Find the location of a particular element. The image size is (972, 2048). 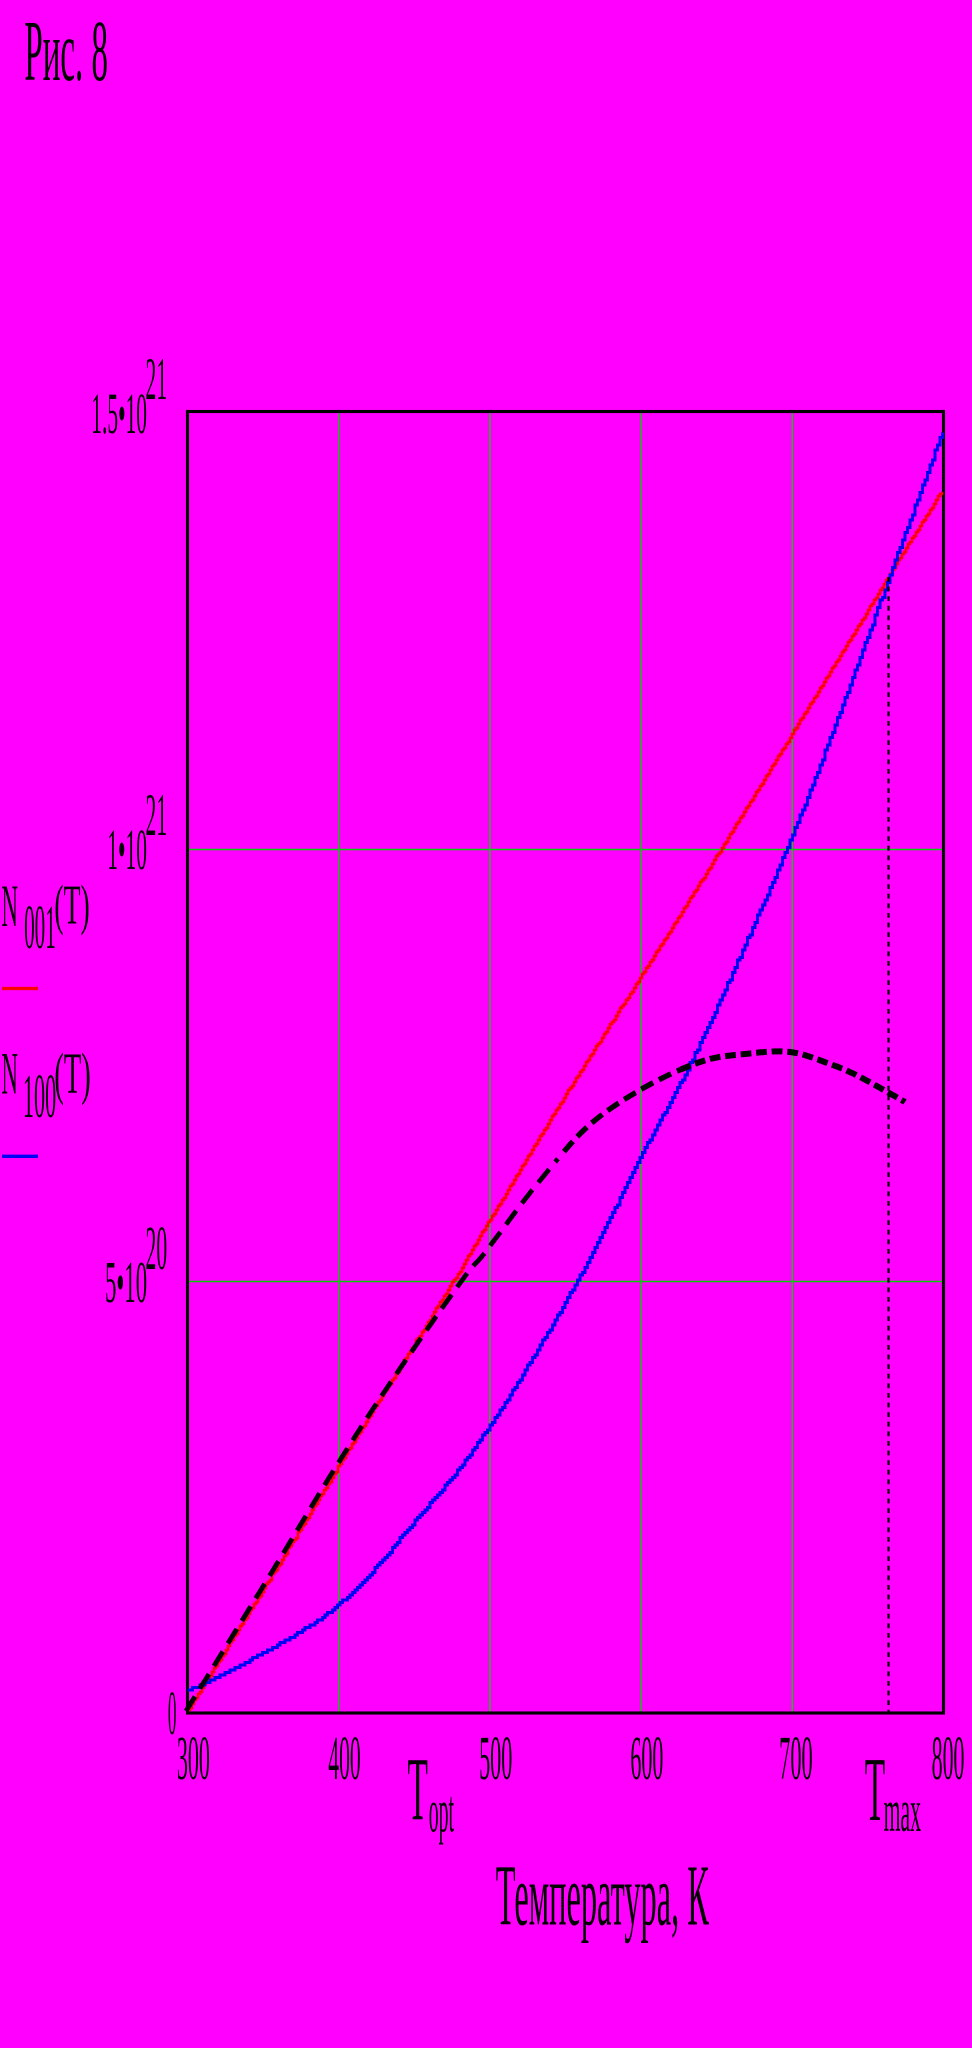

svg-text: 0 is located at coordinates (172, 1713).